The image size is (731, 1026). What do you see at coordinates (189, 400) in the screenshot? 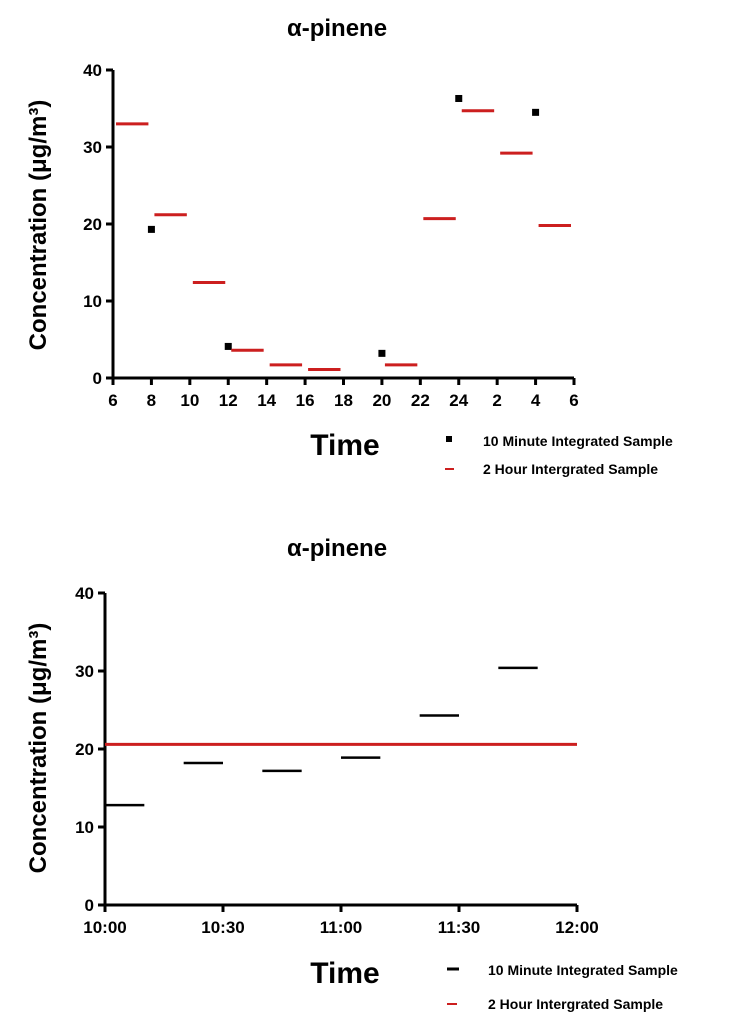
I see `chart1-x-tick-label: 10` at bounding box center [189, 400].